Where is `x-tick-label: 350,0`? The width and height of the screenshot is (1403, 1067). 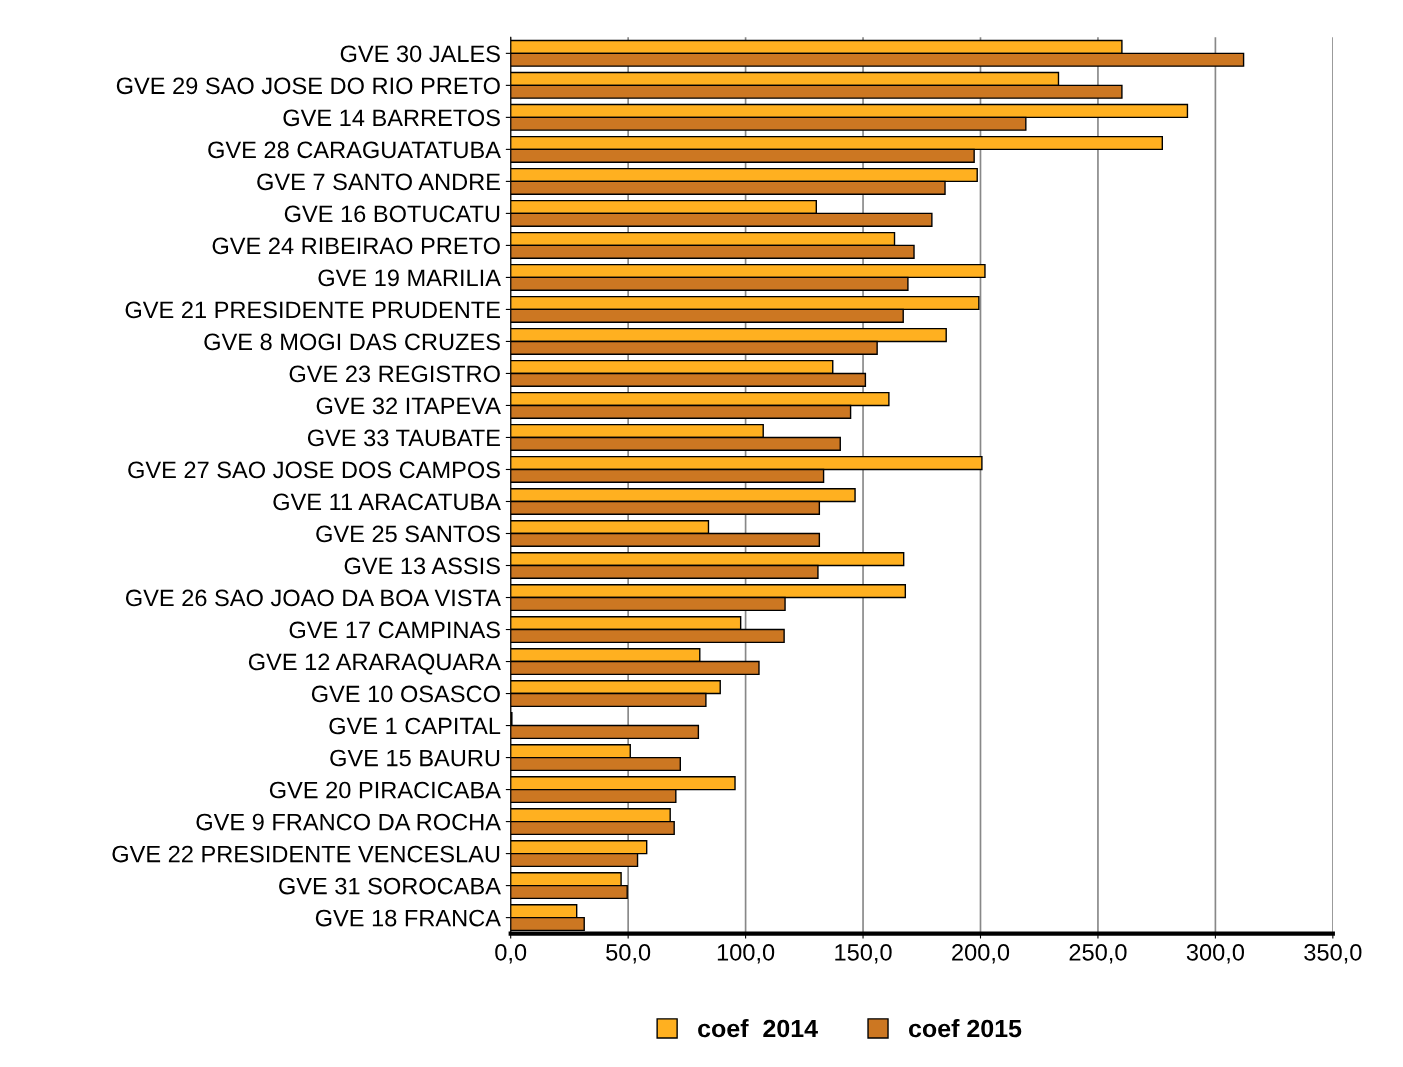 x-tick-label: 350,0 is located at coordinates (1333, 953).